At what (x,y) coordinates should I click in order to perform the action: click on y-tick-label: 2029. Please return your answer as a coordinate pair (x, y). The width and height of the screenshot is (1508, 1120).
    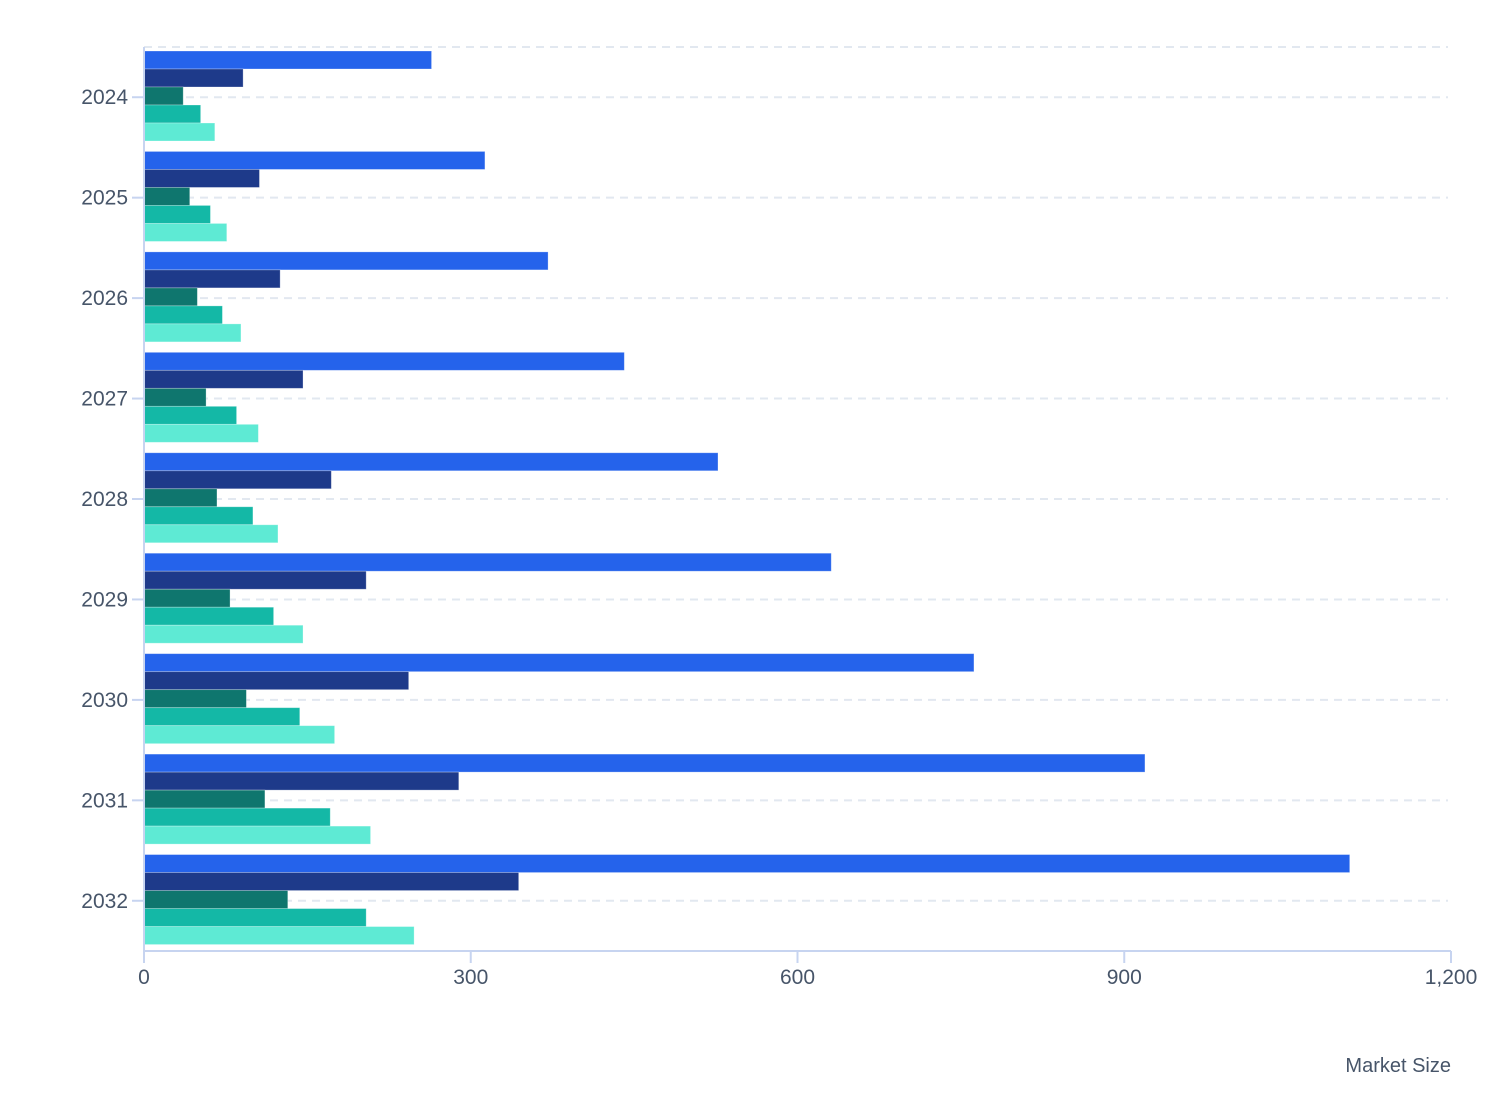
    Looking at the image, I should click on (104, 599).